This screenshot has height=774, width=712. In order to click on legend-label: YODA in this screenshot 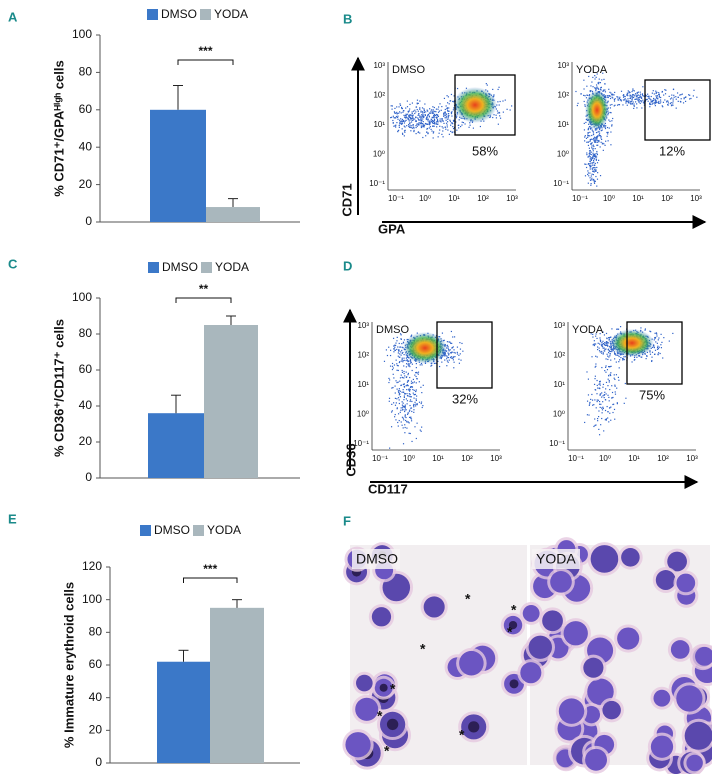, I will do `click(231, 14)`.